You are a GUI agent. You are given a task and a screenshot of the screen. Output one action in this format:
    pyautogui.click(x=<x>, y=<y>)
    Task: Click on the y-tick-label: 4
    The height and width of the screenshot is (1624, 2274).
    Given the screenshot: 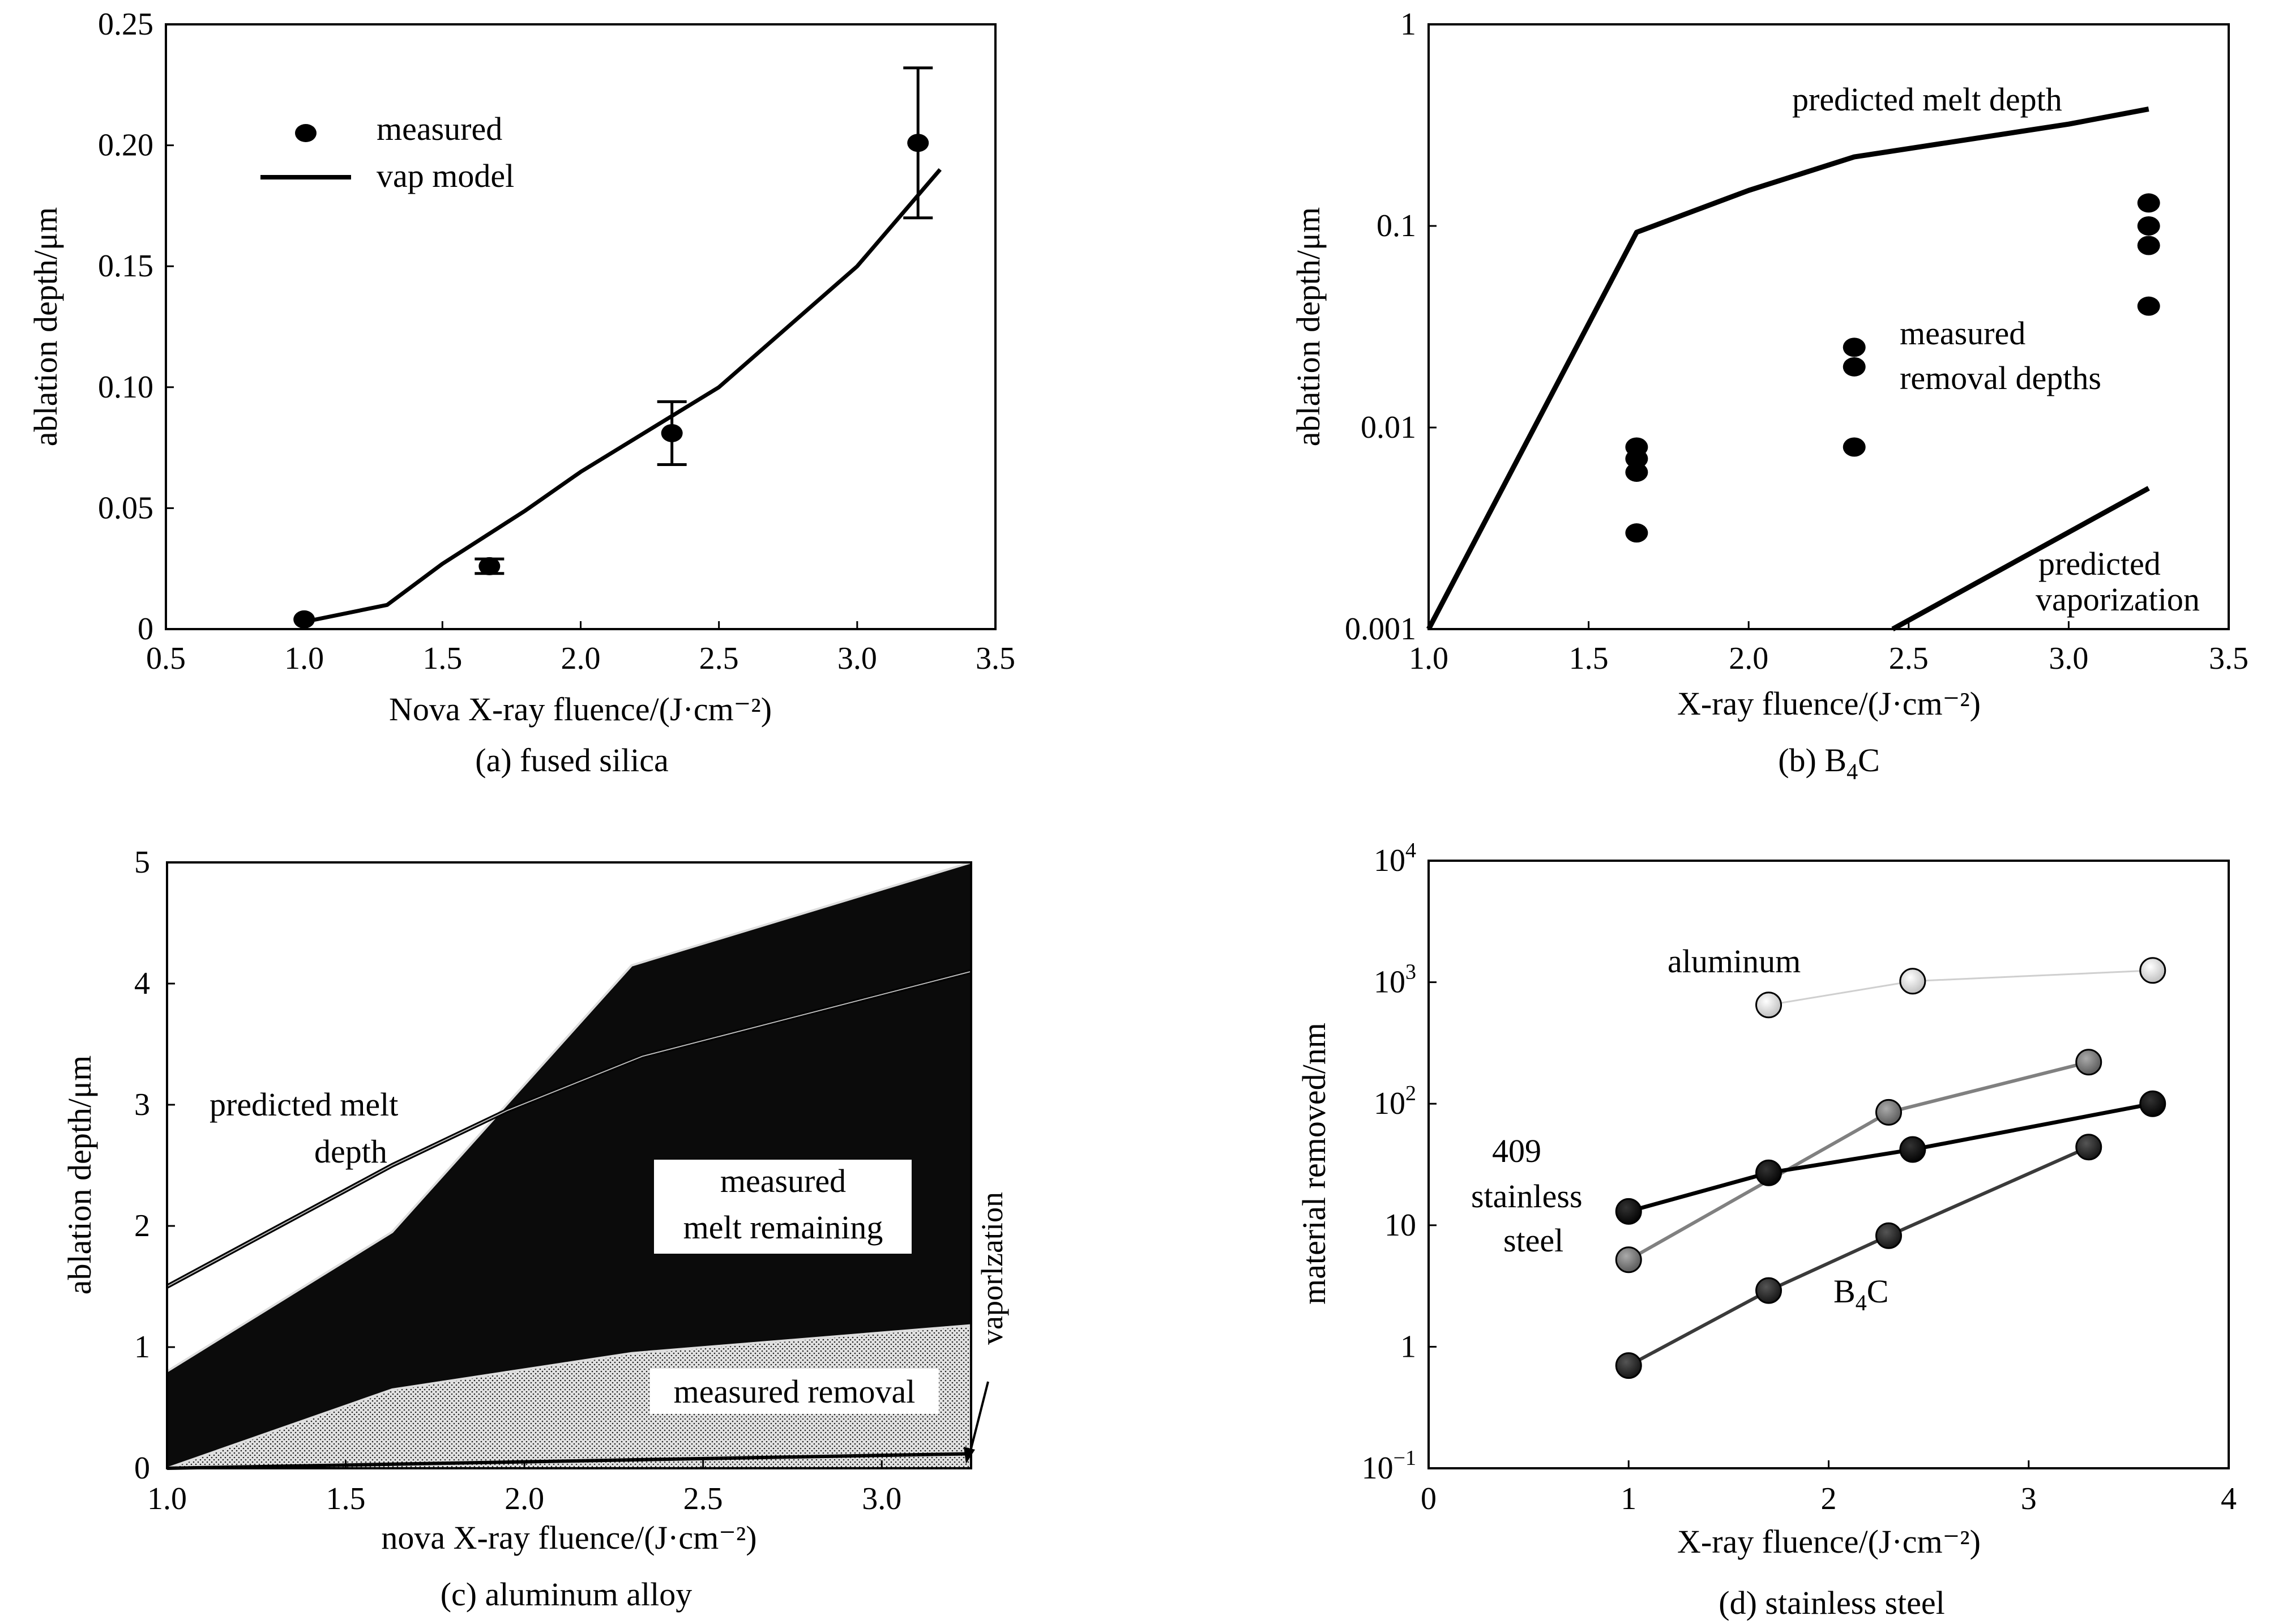 What is the action you would take?
    pyautogui.click(x=142, y=983)
    